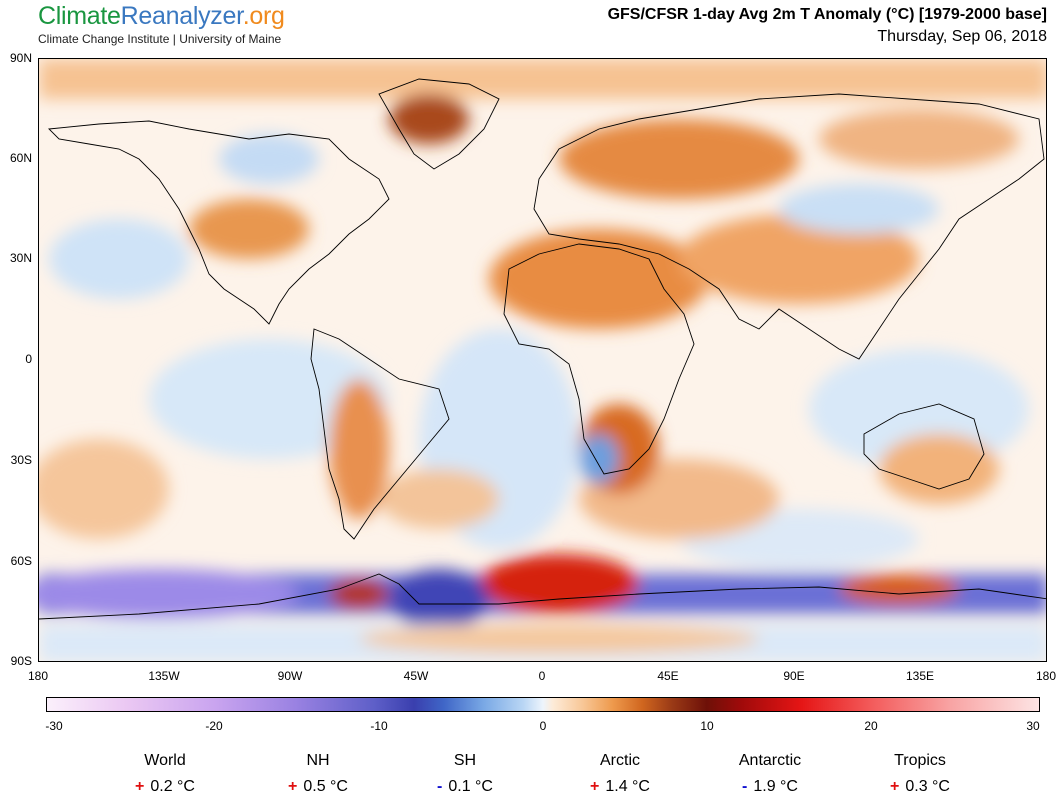 The image size is (1063, 800). Describe the element at coordinates (140, 786) in the screenshot. I see `stat-world-sign: +` at that location.